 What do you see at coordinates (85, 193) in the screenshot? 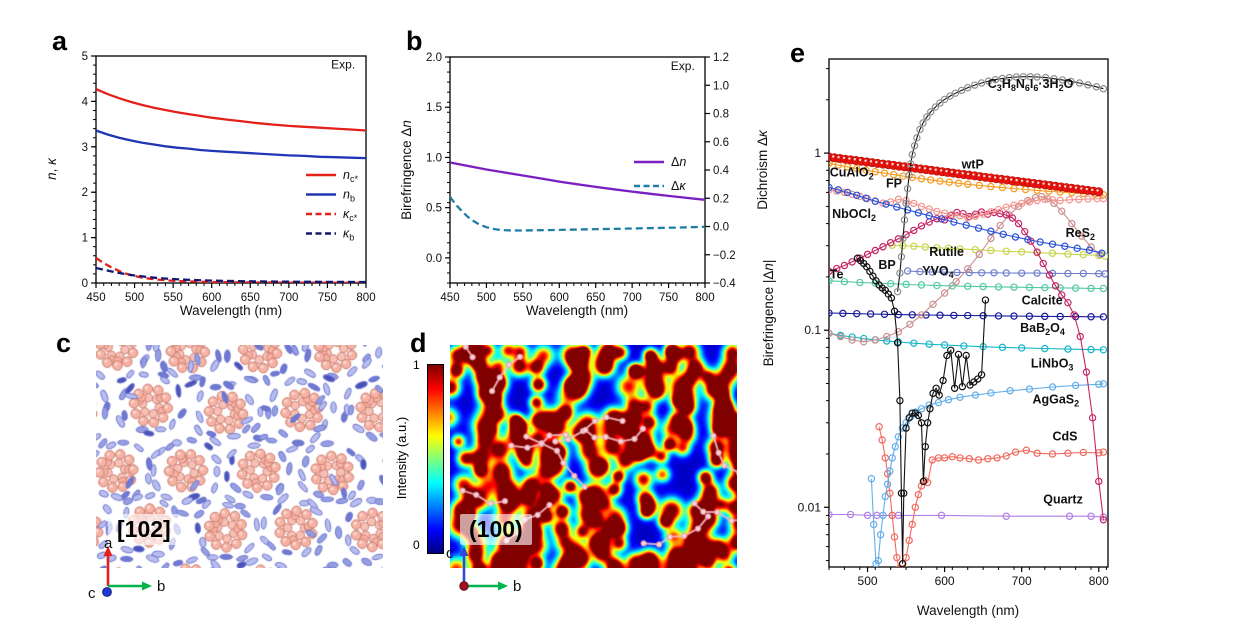
I see `y-tick-label: 2` at bounding box center [85, 193].